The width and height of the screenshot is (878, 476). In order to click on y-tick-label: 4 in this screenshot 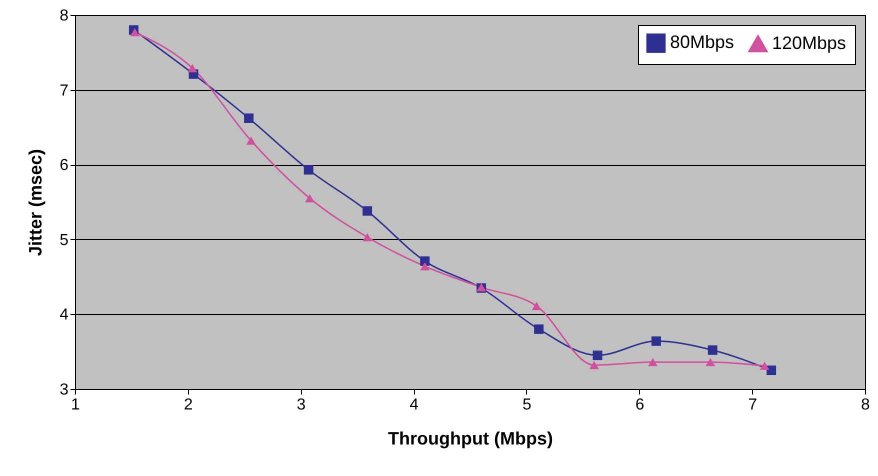, I will do `click(64, 315)`.